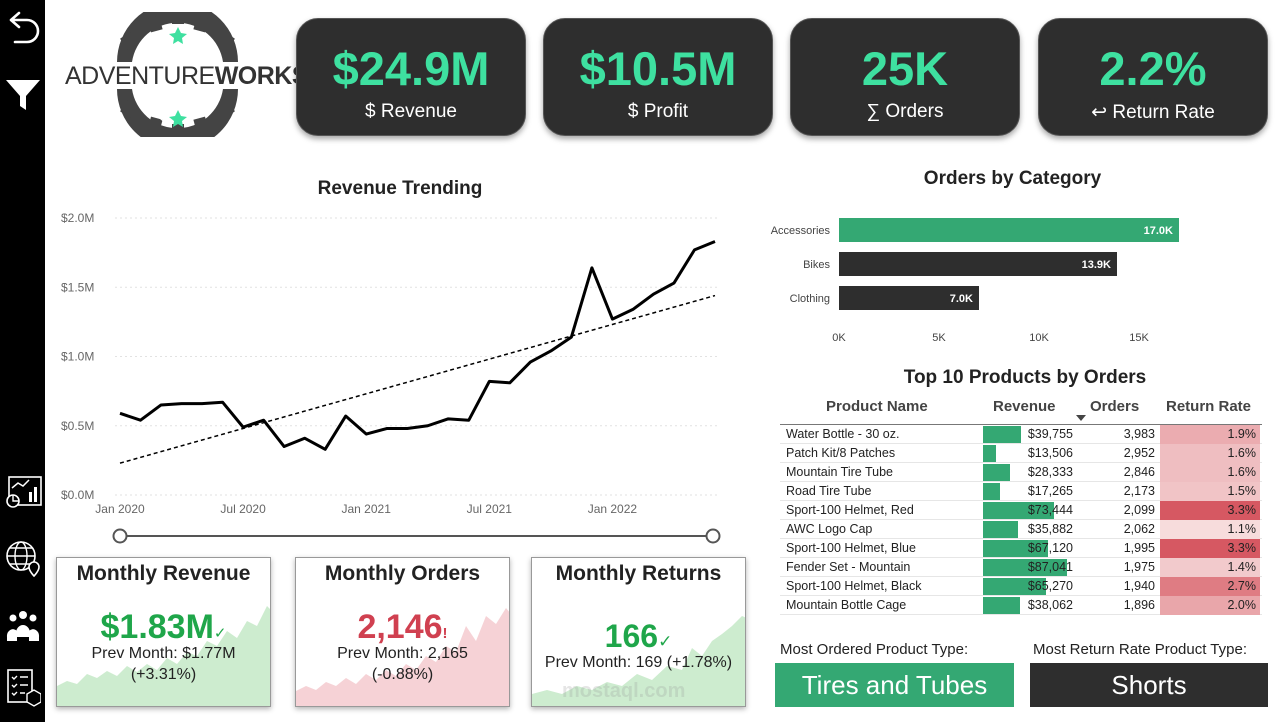  I want to click on table-header: Product Name Revenue Orders Return Rate, so click(1021, 410).